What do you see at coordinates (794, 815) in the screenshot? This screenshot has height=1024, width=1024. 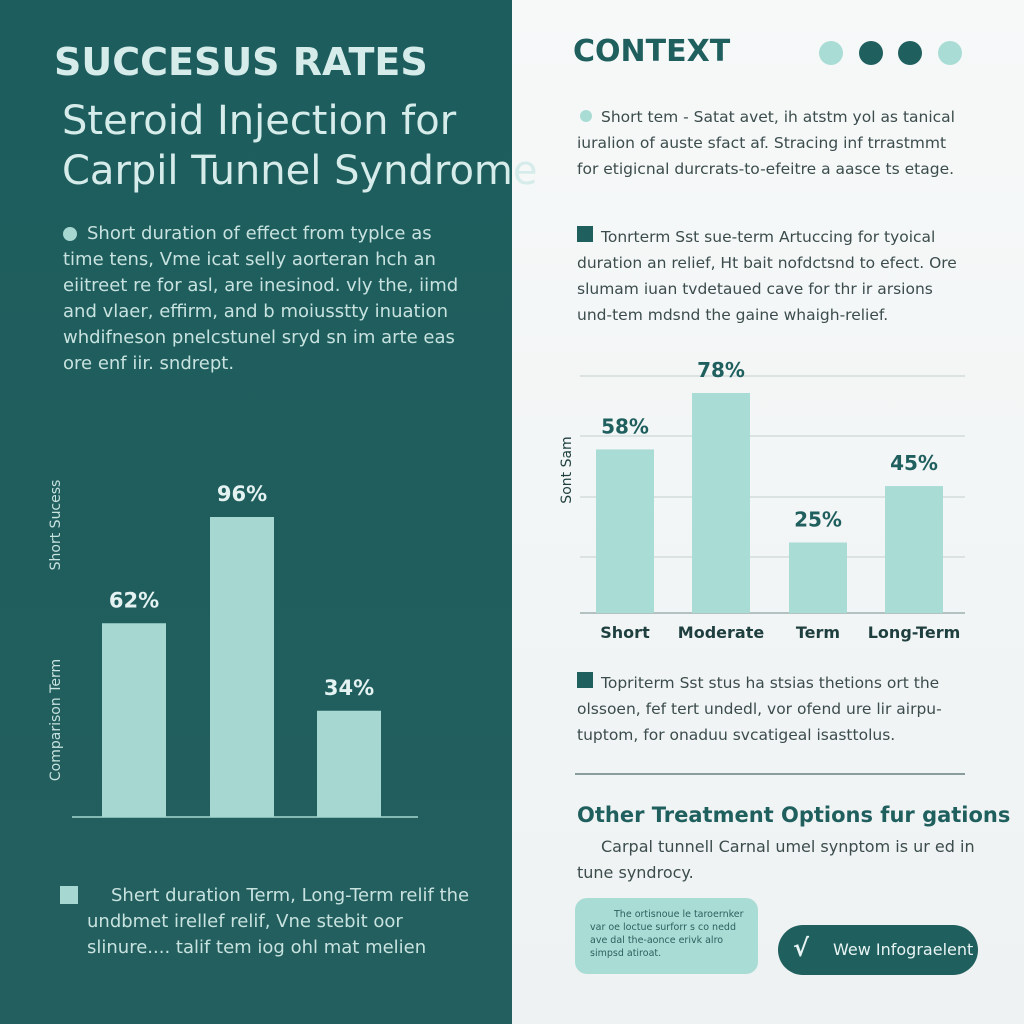 I see `section-title: Other Treatment Options fur gations` at bounding box center [794, 815].